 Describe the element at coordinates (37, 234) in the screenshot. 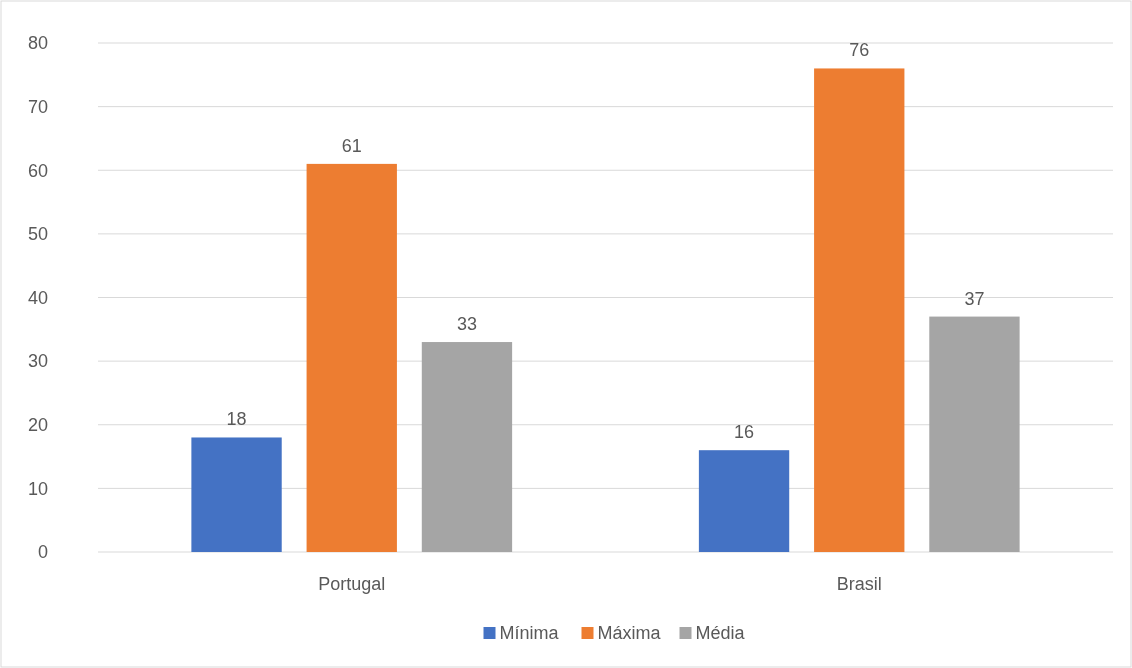

I see `y-tick-label: 50` at that location.